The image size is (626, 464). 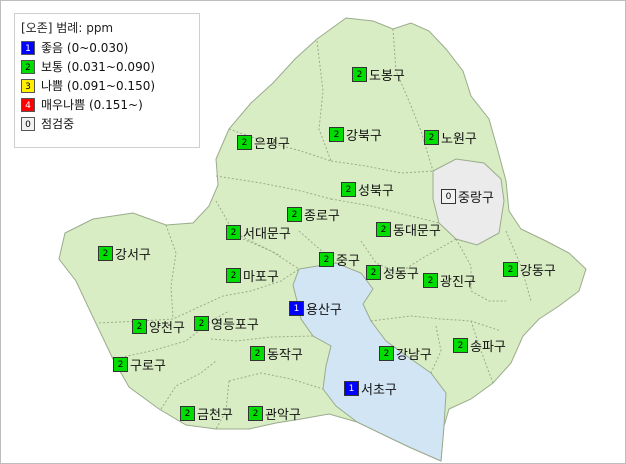 What do you see at coordinates (488, 347) in the screenshot?
I see `district-name: 송파구` at bounding box center [488, 347].